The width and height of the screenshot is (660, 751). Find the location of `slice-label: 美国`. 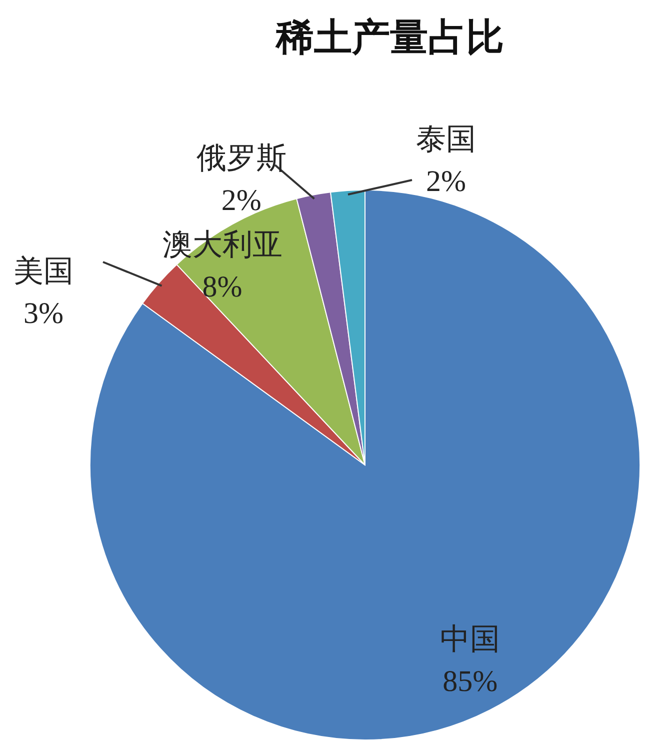

slice-label: 美国 is located at coordinates (44, 271).